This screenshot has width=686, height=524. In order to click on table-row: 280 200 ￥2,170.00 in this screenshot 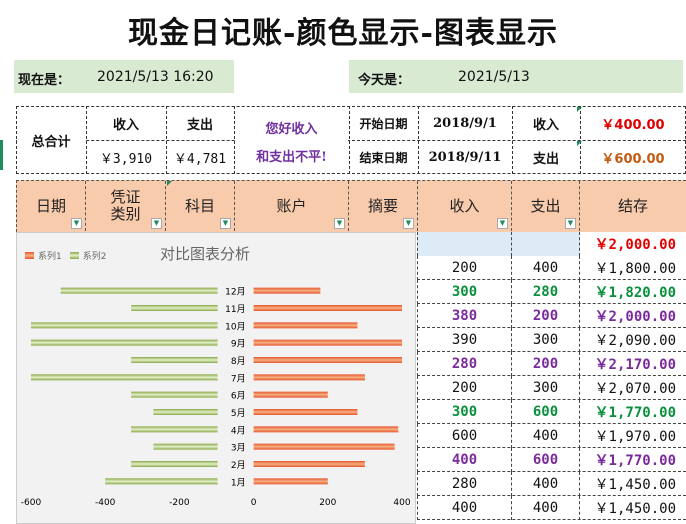, I will do `click(551, 364)`.